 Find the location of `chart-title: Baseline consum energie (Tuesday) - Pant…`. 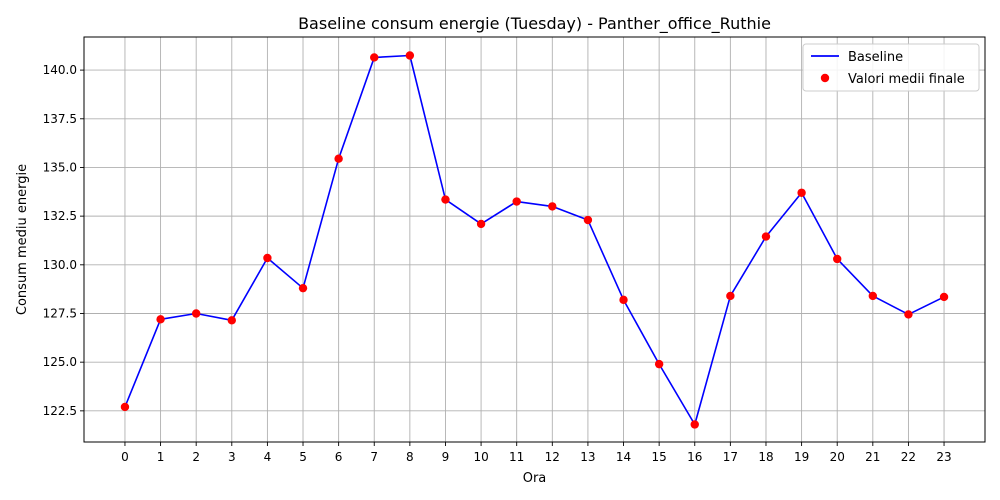

chart-title: Baseline consum energie (Tuesday) - Pant… is located at coordinates (534, 24).